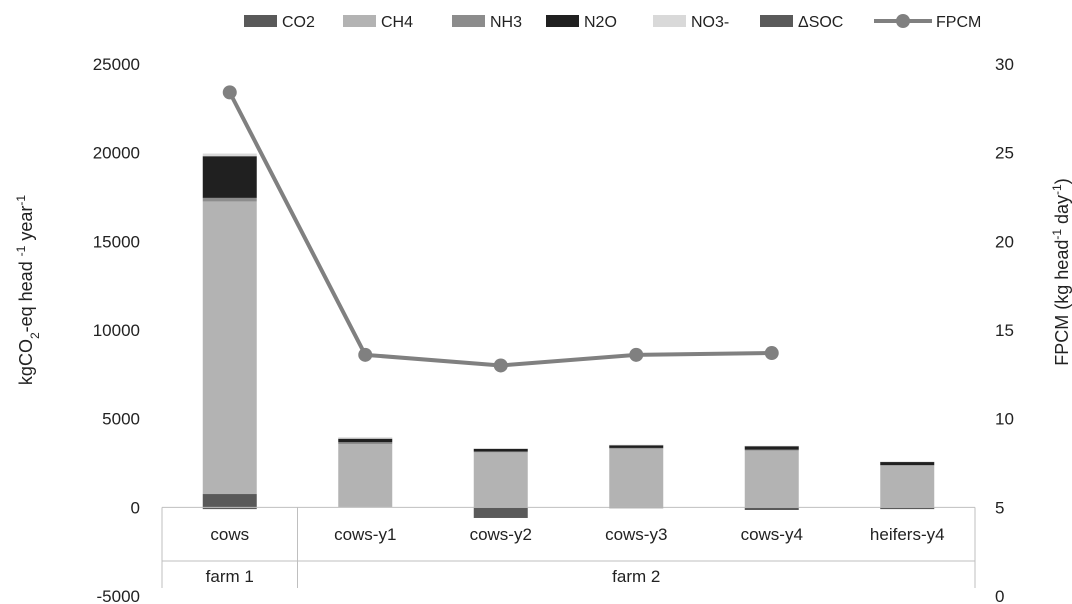 The width and height of the screenshot is (1072, 604). Describe the element at coordinates (135, 507) in the screenshot. I see `left-tick-label: 0` at that location.